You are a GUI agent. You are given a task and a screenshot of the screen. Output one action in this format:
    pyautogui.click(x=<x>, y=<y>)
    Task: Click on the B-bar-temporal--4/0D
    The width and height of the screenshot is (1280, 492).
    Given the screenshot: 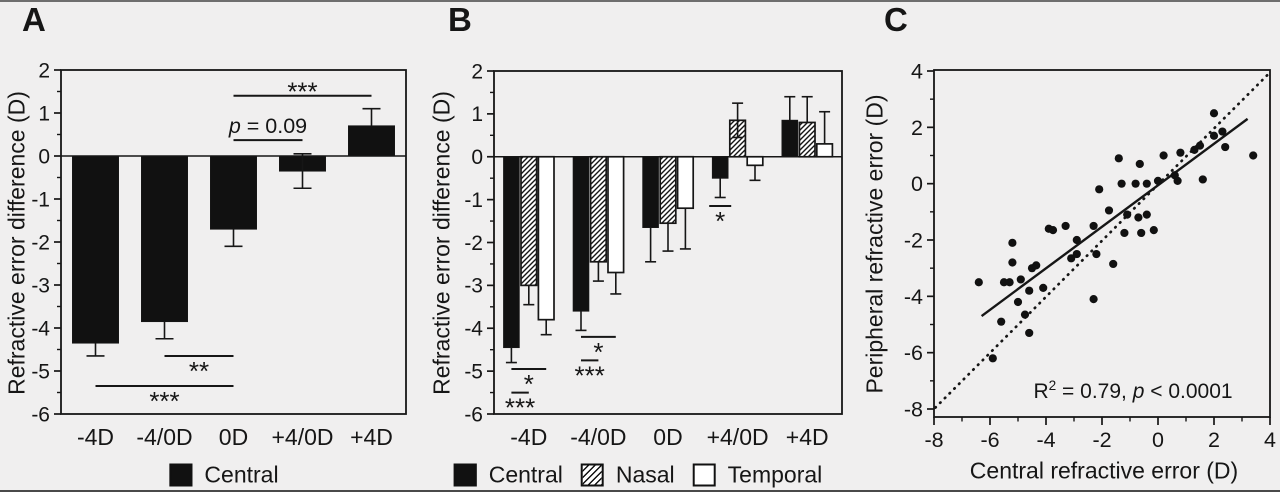 What is the action you would take?
    pyautogui.click(x=616, y=214)
    